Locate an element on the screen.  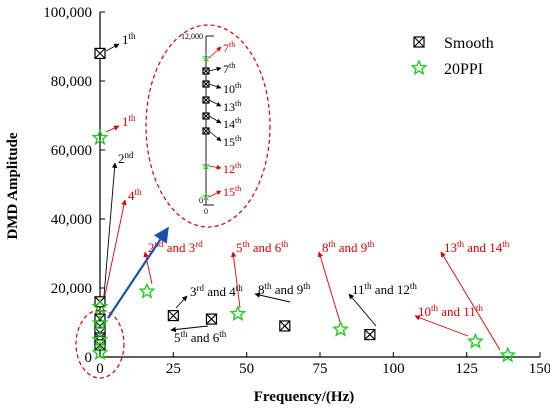
x-tick-label: 0 is located at coordinates (100, 369).